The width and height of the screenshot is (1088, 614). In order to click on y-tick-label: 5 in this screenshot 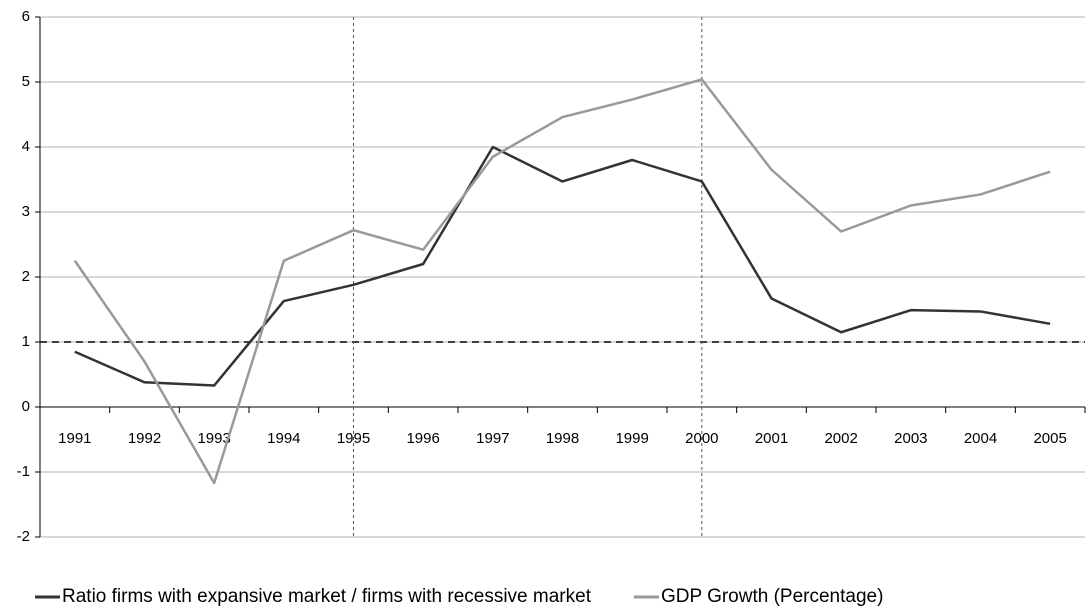, I will do `click(26, 81)`.